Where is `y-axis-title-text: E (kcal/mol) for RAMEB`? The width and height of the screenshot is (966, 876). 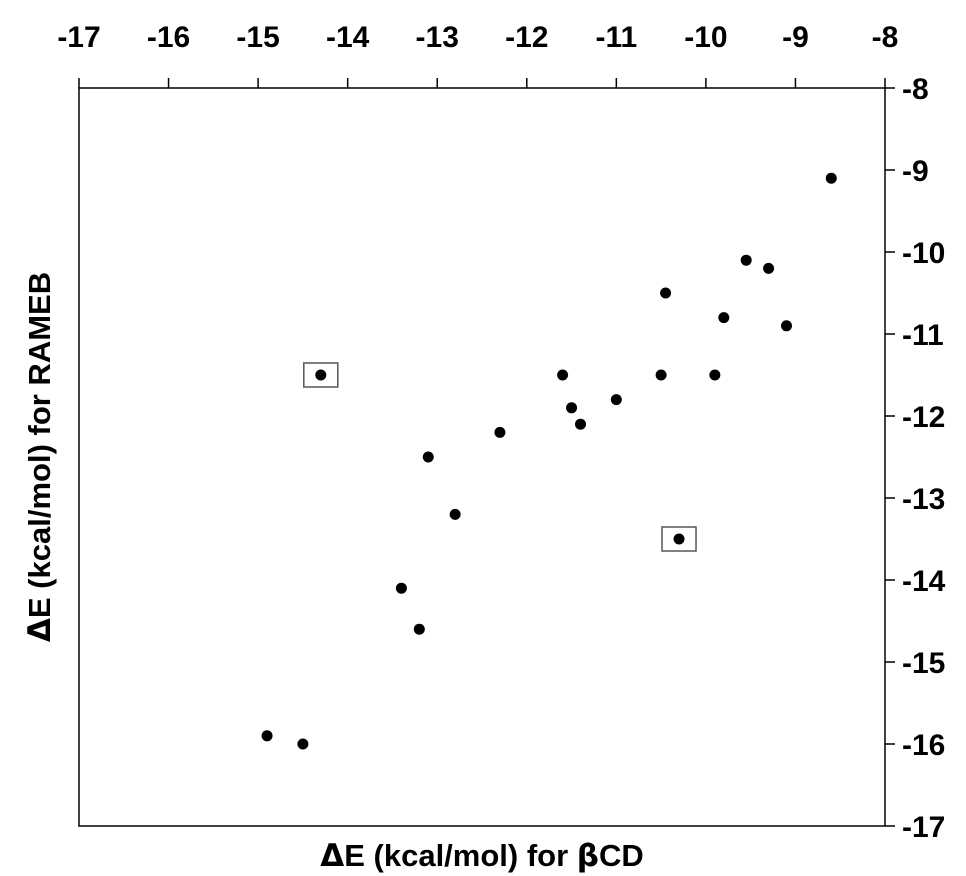
y-axis-title-text: E (kcal/mol) for RAMEB is located at coordinates (39, 445).